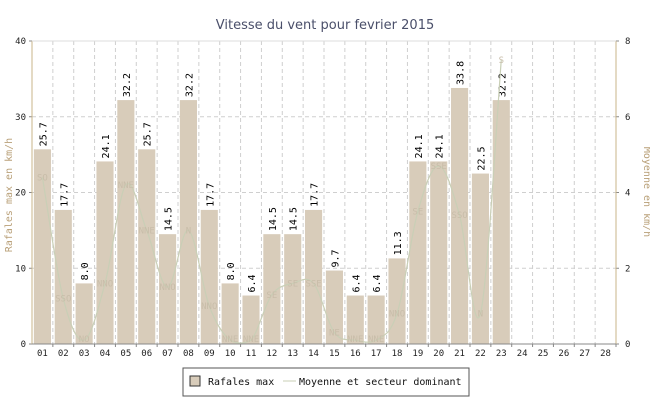  What do you see at coordinates (292, 354) in the screenshot?
I see `x-tick-label: 13` at bounding box center [292, 354].